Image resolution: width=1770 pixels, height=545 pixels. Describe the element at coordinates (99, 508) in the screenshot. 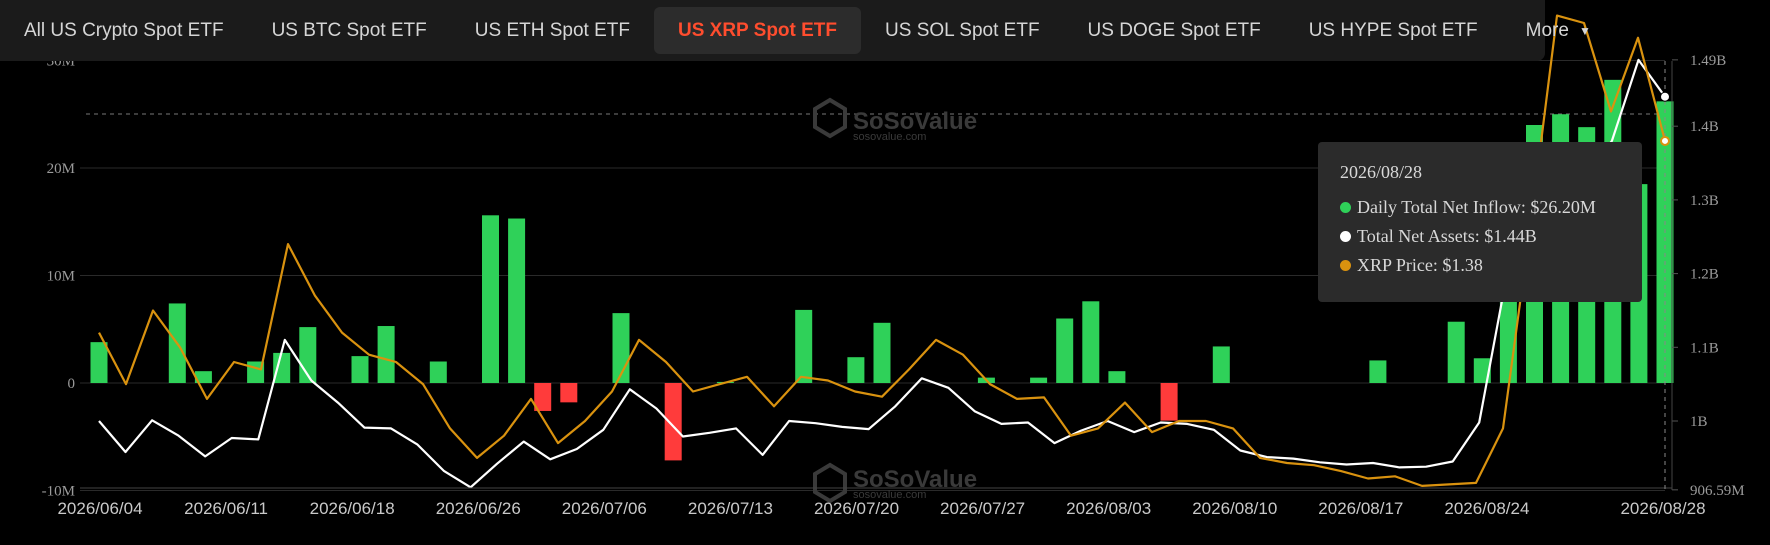

I see `x-tick-label: 2026/06/04` at that location.